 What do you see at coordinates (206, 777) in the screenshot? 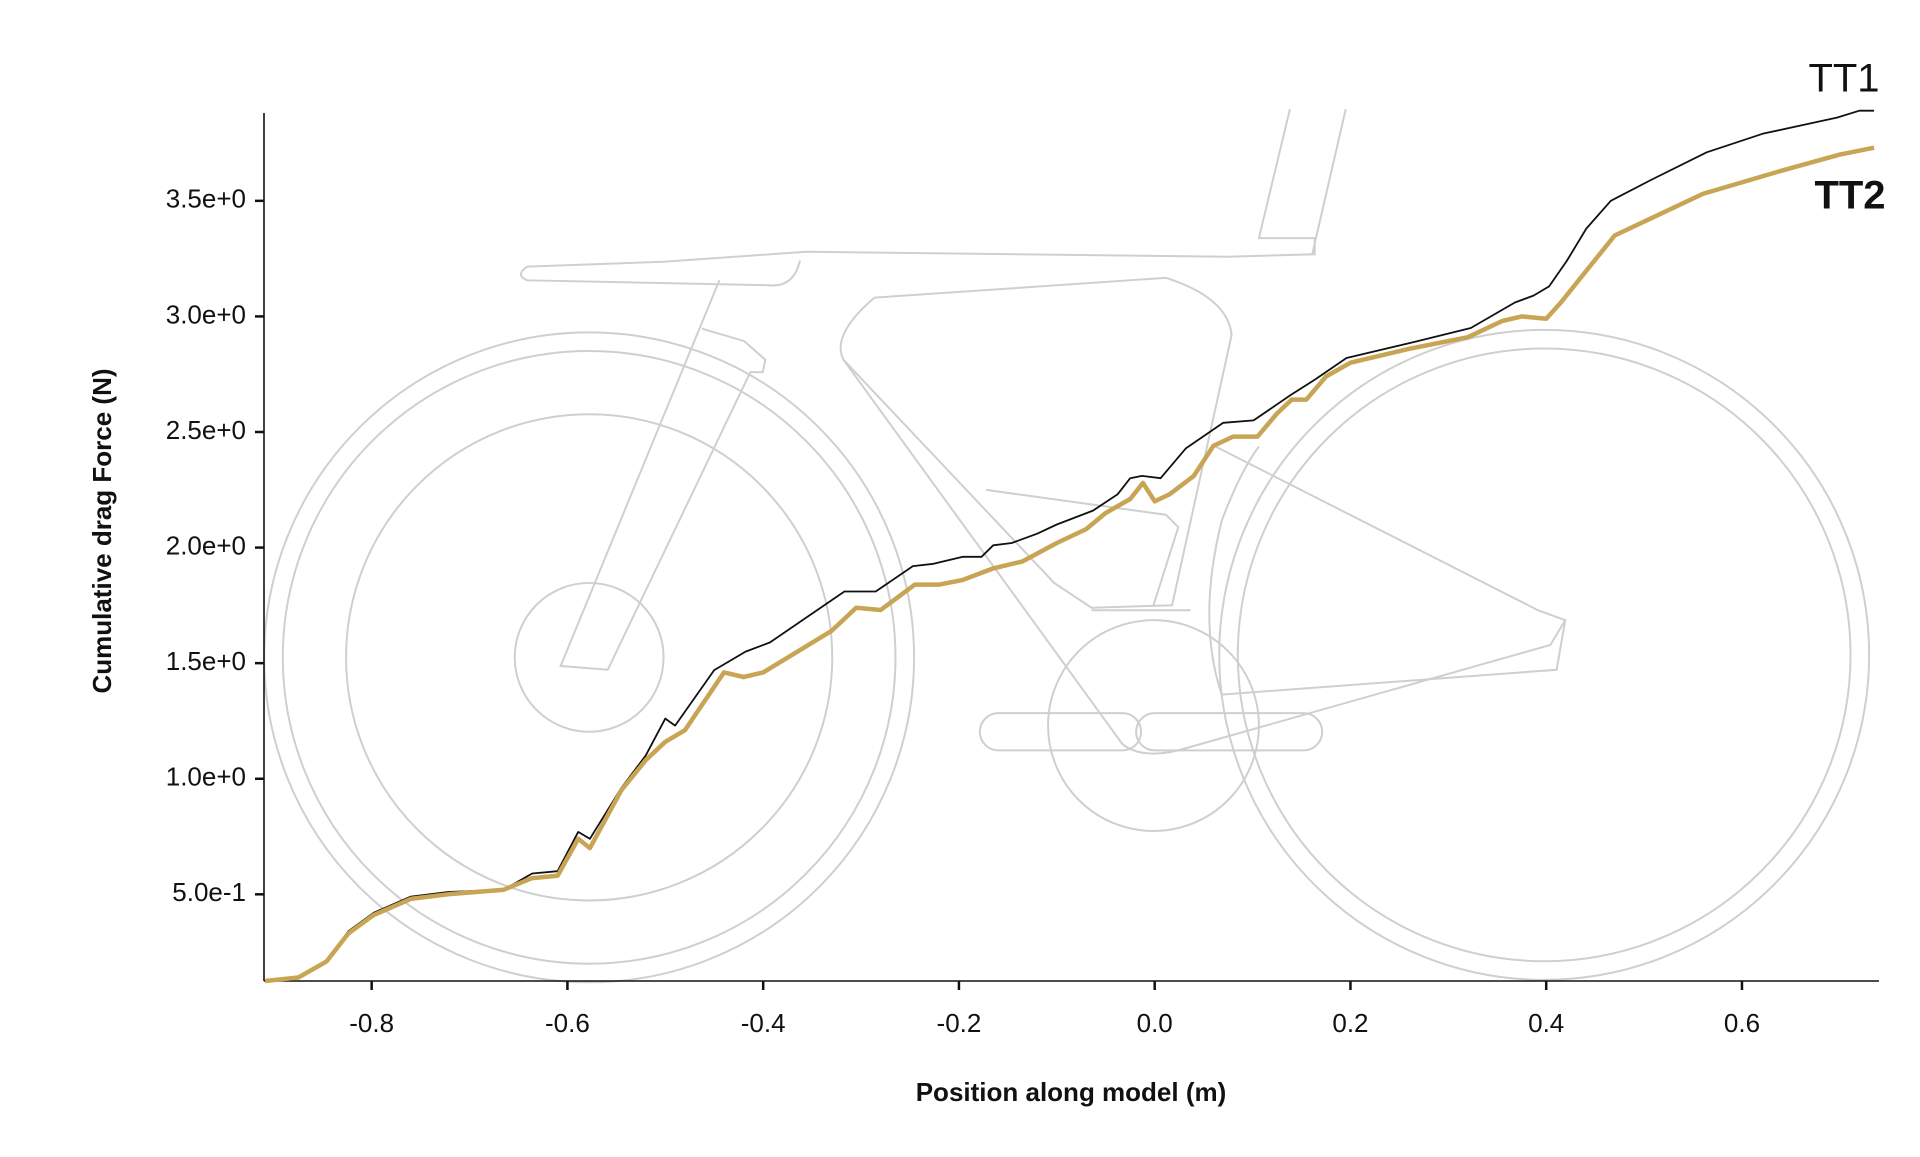
I see `y-tick-label: 1.0e+0` at bounding box center [206, 777].